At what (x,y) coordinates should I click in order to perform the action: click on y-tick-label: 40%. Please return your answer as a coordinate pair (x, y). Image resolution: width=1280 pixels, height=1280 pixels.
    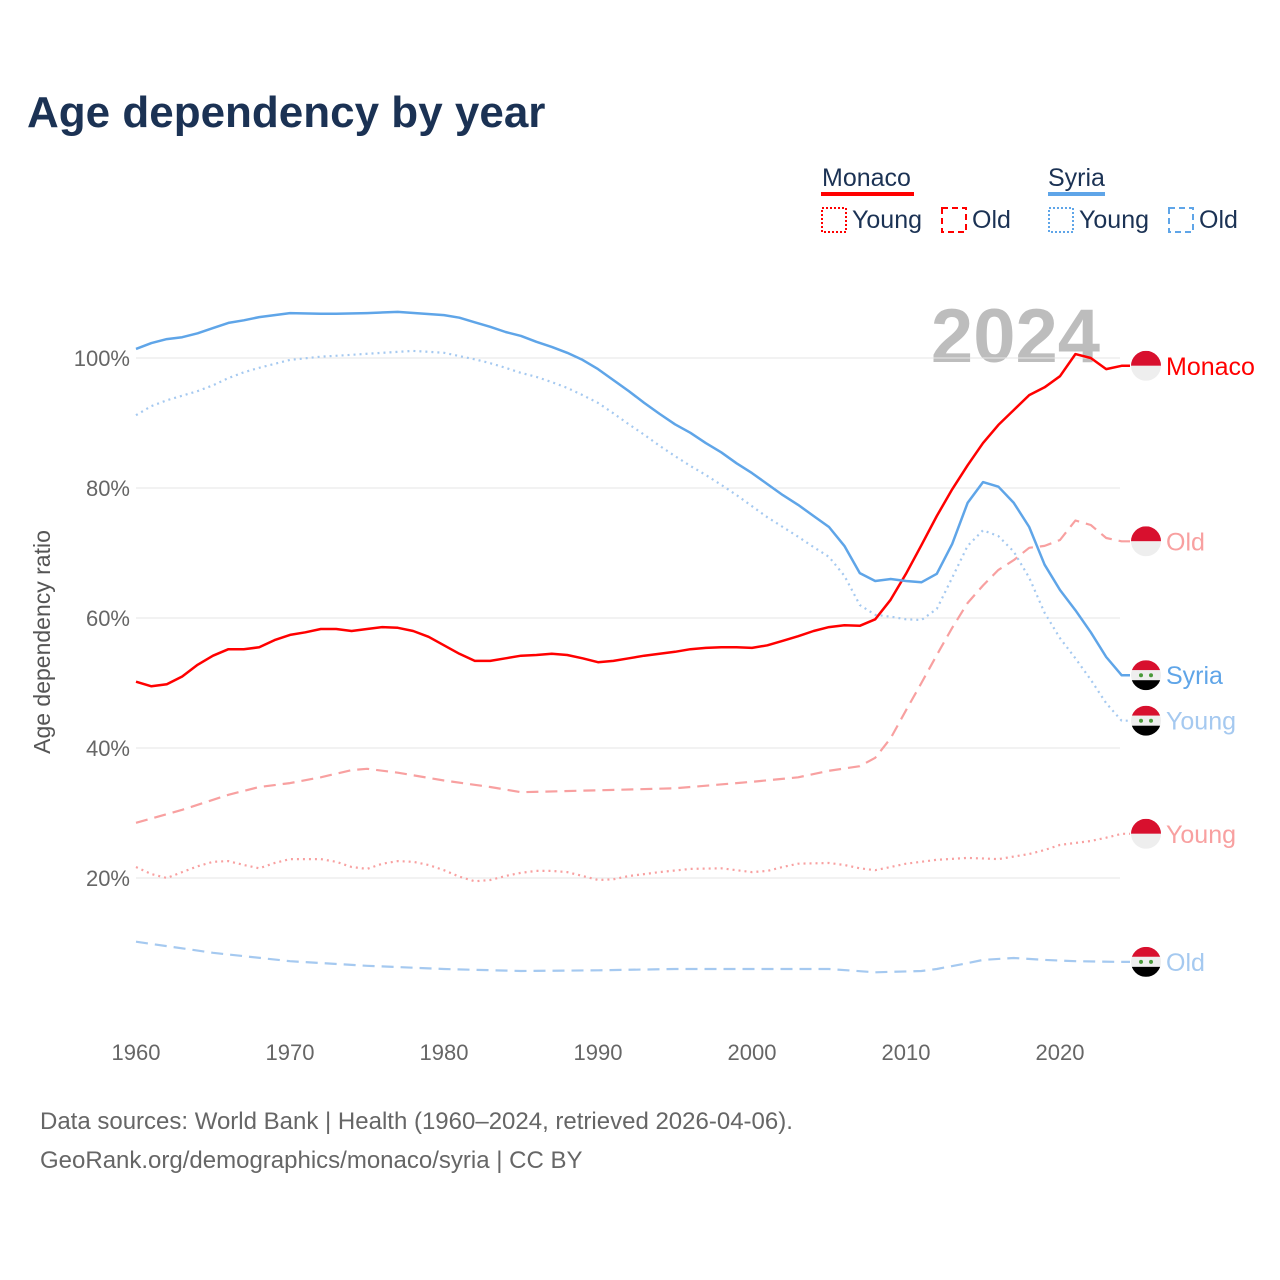
    Looking at the image, I should click on (108, 748).